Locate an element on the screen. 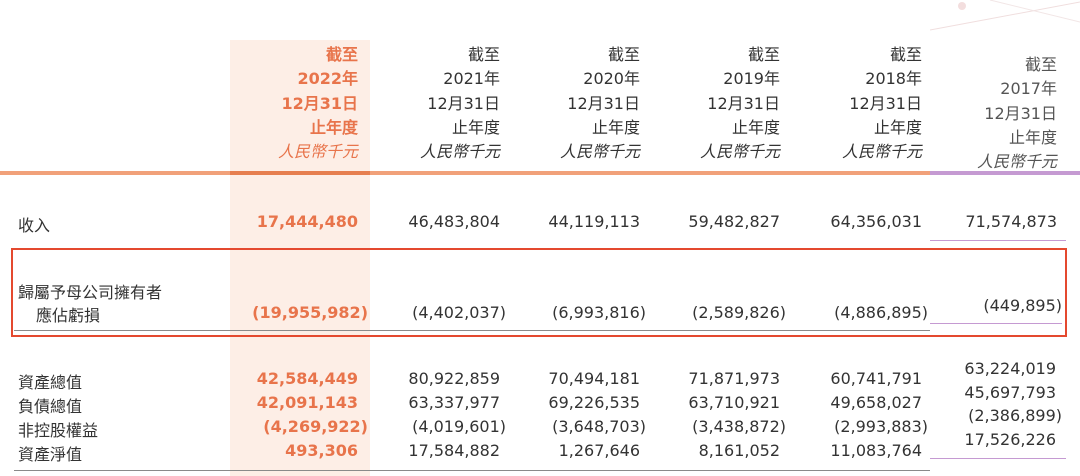 The height and width of the screenshot is (476, 1080). non-controlling-2021: (4,019,601) is located at coordinates (459, 426).